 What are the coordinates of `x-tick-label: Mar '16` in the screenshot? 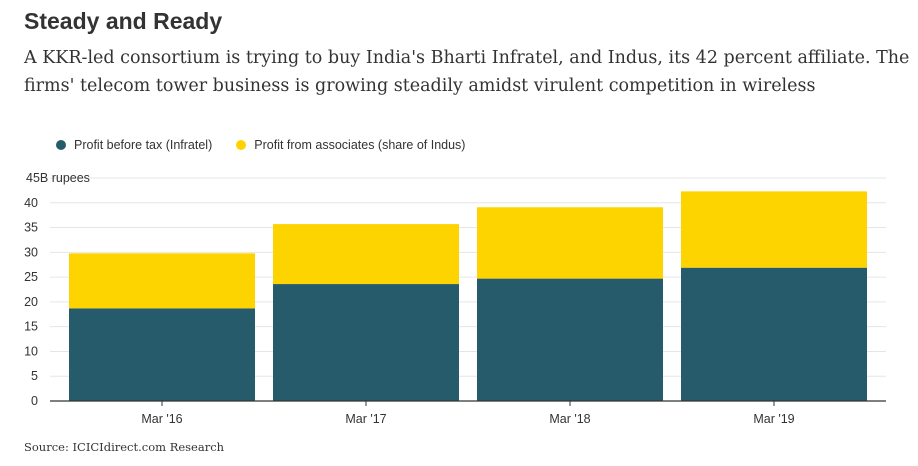 It's located at (161, 419).